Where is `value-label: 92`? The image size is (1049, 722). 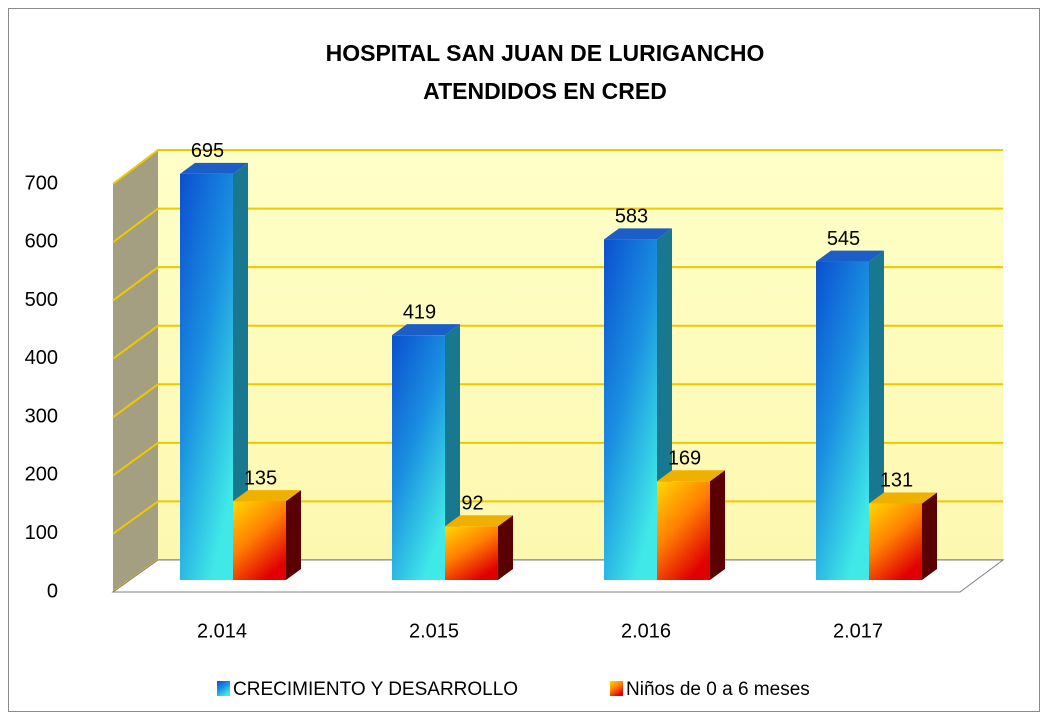 value-label: 92 is located at coordinates (472, 504).